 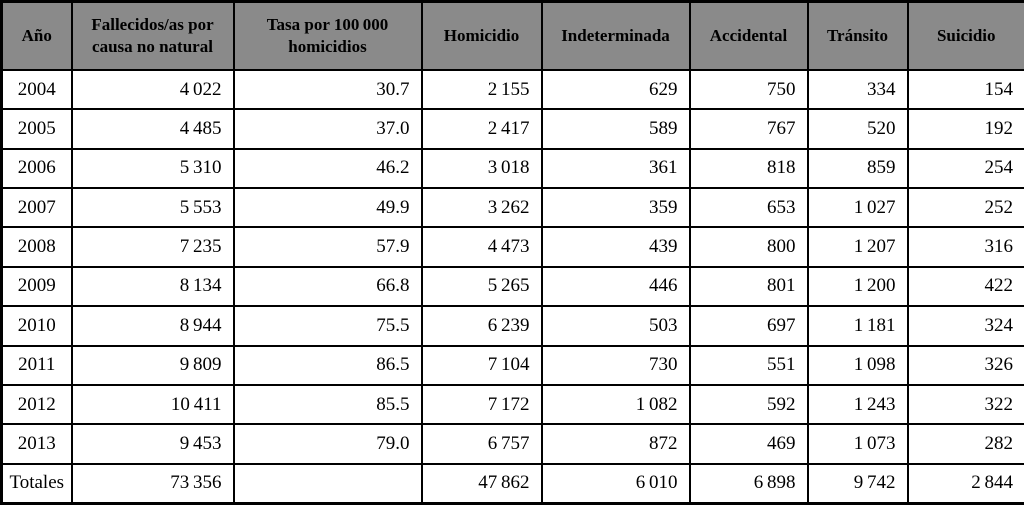 What do you see at coordinates (152, 208) in the screenshot?
I see `value-cell: 5 553` at bounding box center [152, 208].